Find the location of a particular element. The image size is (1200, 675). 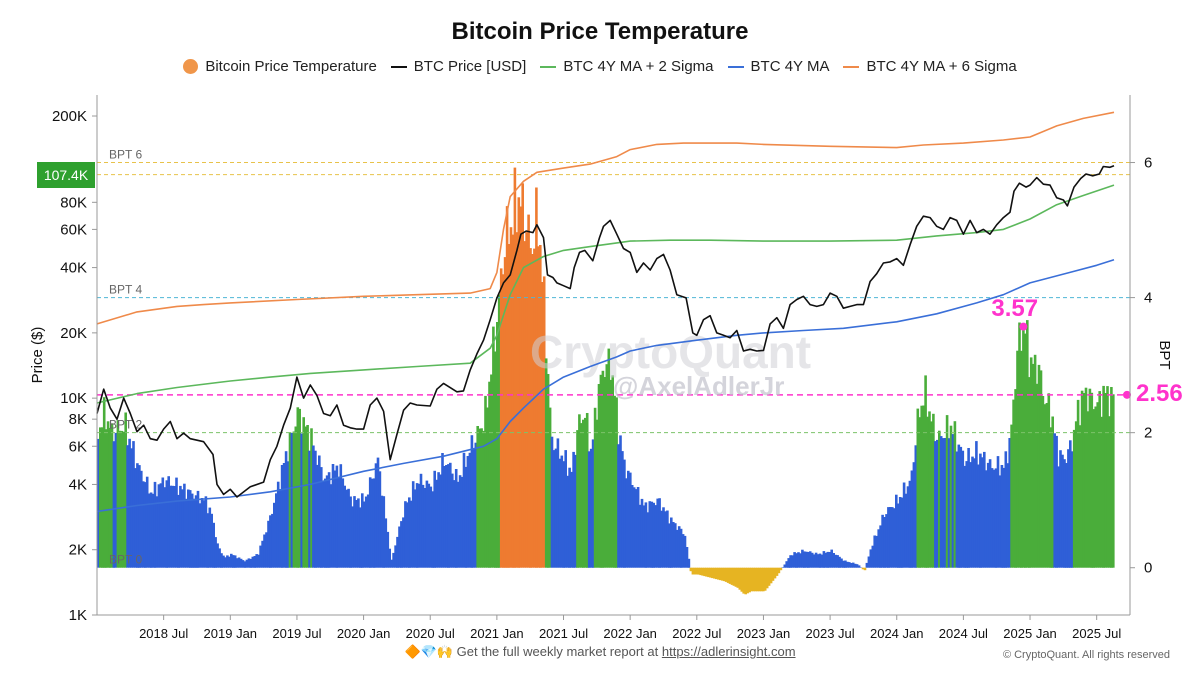

legend-item-ma-6sigma: BTC 4Y MA + 6 Sigma is located at coordinates (930, 66).